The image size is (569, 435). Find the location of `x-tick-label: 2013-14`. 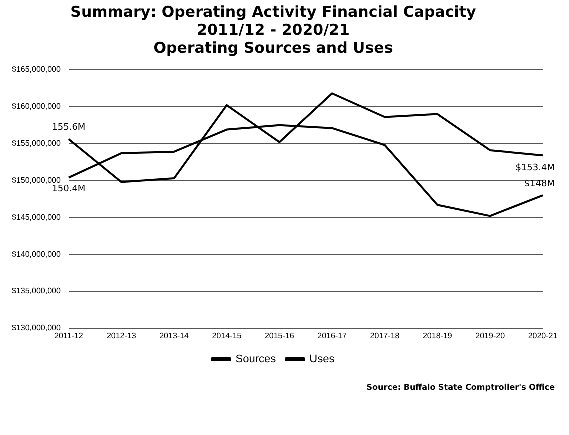

x-tick-label: 2013-14 is located at coordinates (175, 335).